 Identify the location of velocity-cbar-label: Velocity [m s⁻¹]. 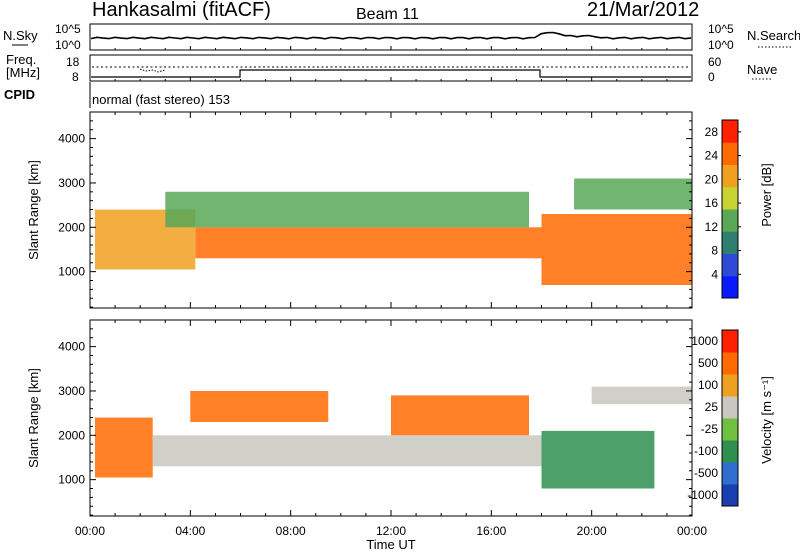
(766, 420).